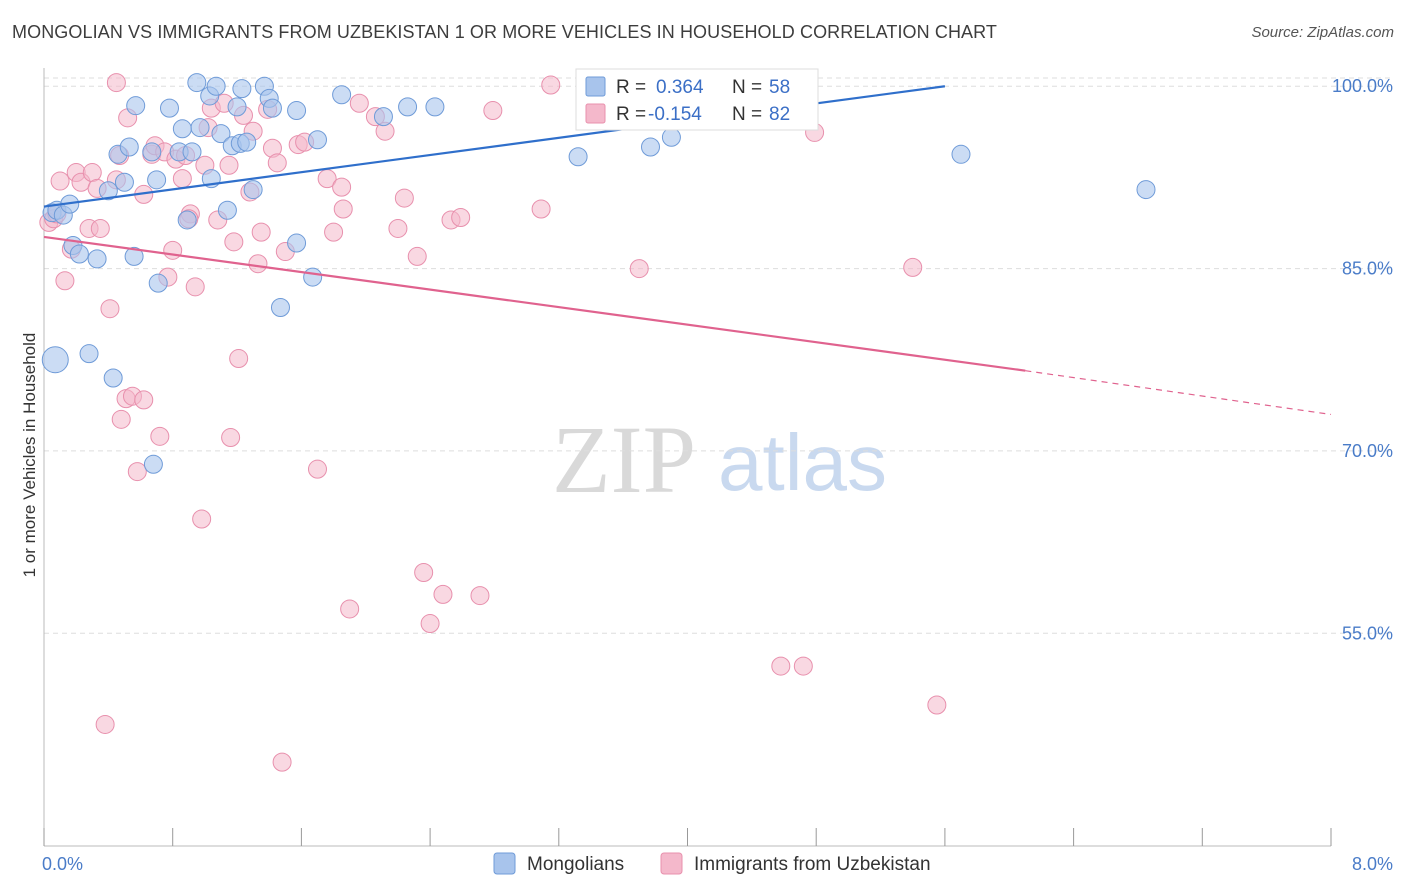  I want to click on legend-n-label-1: N =, so click(747, 114).